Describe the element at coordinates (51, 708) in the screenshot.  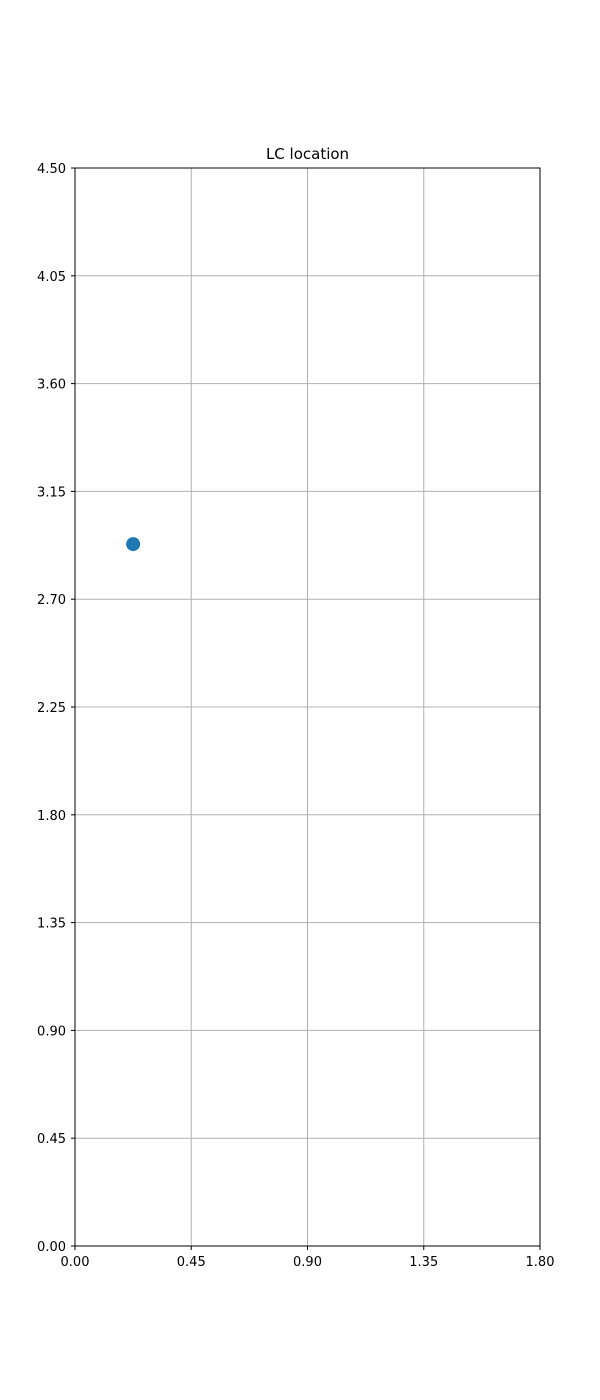
I see `y-tick-label: 2.25` at that location.